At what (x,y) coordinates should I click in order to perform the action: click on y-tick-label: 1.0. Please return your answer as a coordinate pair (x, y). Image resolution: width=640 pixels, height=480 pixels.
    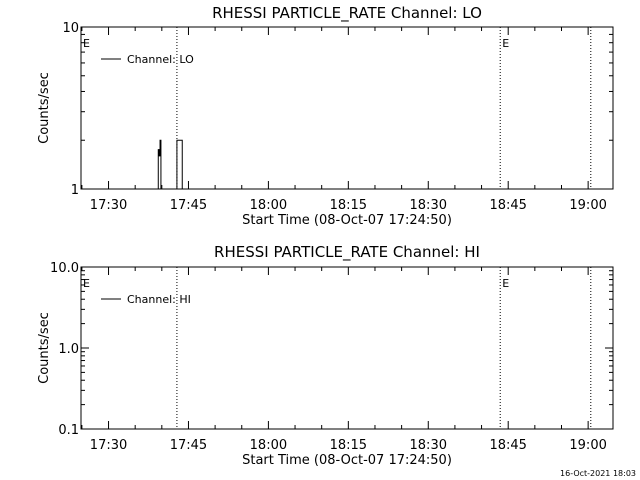
    Looking at the image, I should click on (68, 349).